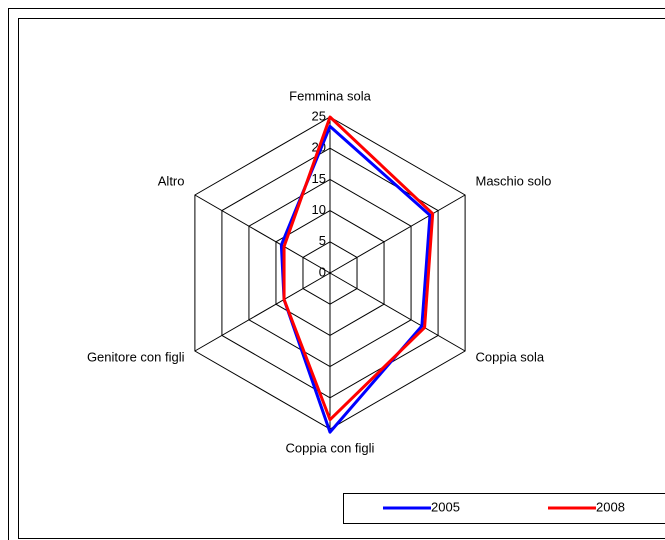 The width and height of the screenshot is (665, 540). Describe the element at coordinates (610, 506) in the screenshot. I see `legend-label: 2008` at that location.